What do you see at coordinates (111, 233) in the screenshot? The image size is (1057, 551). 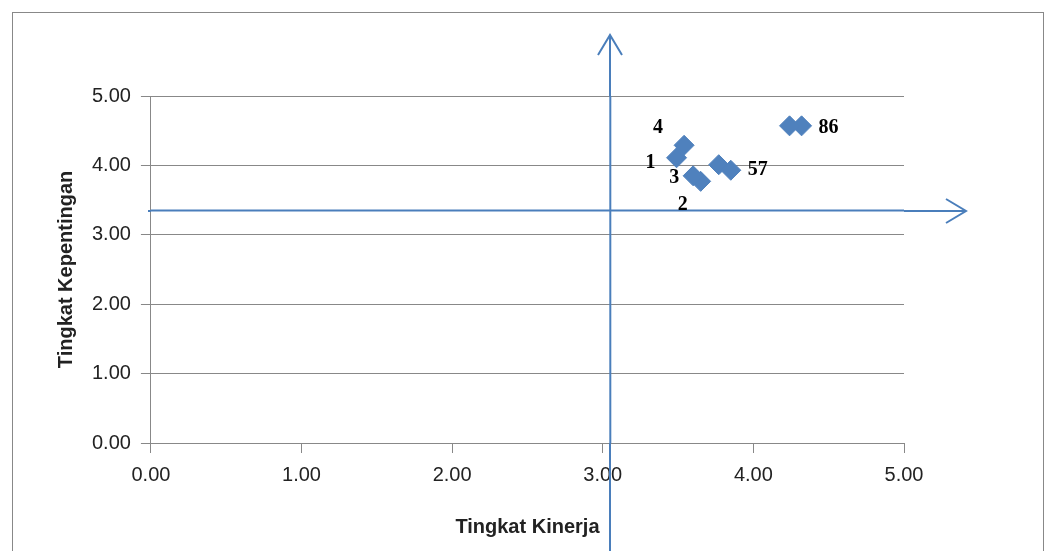 I see `y-tick-label: 3.00` at bounding box center [111, 233].